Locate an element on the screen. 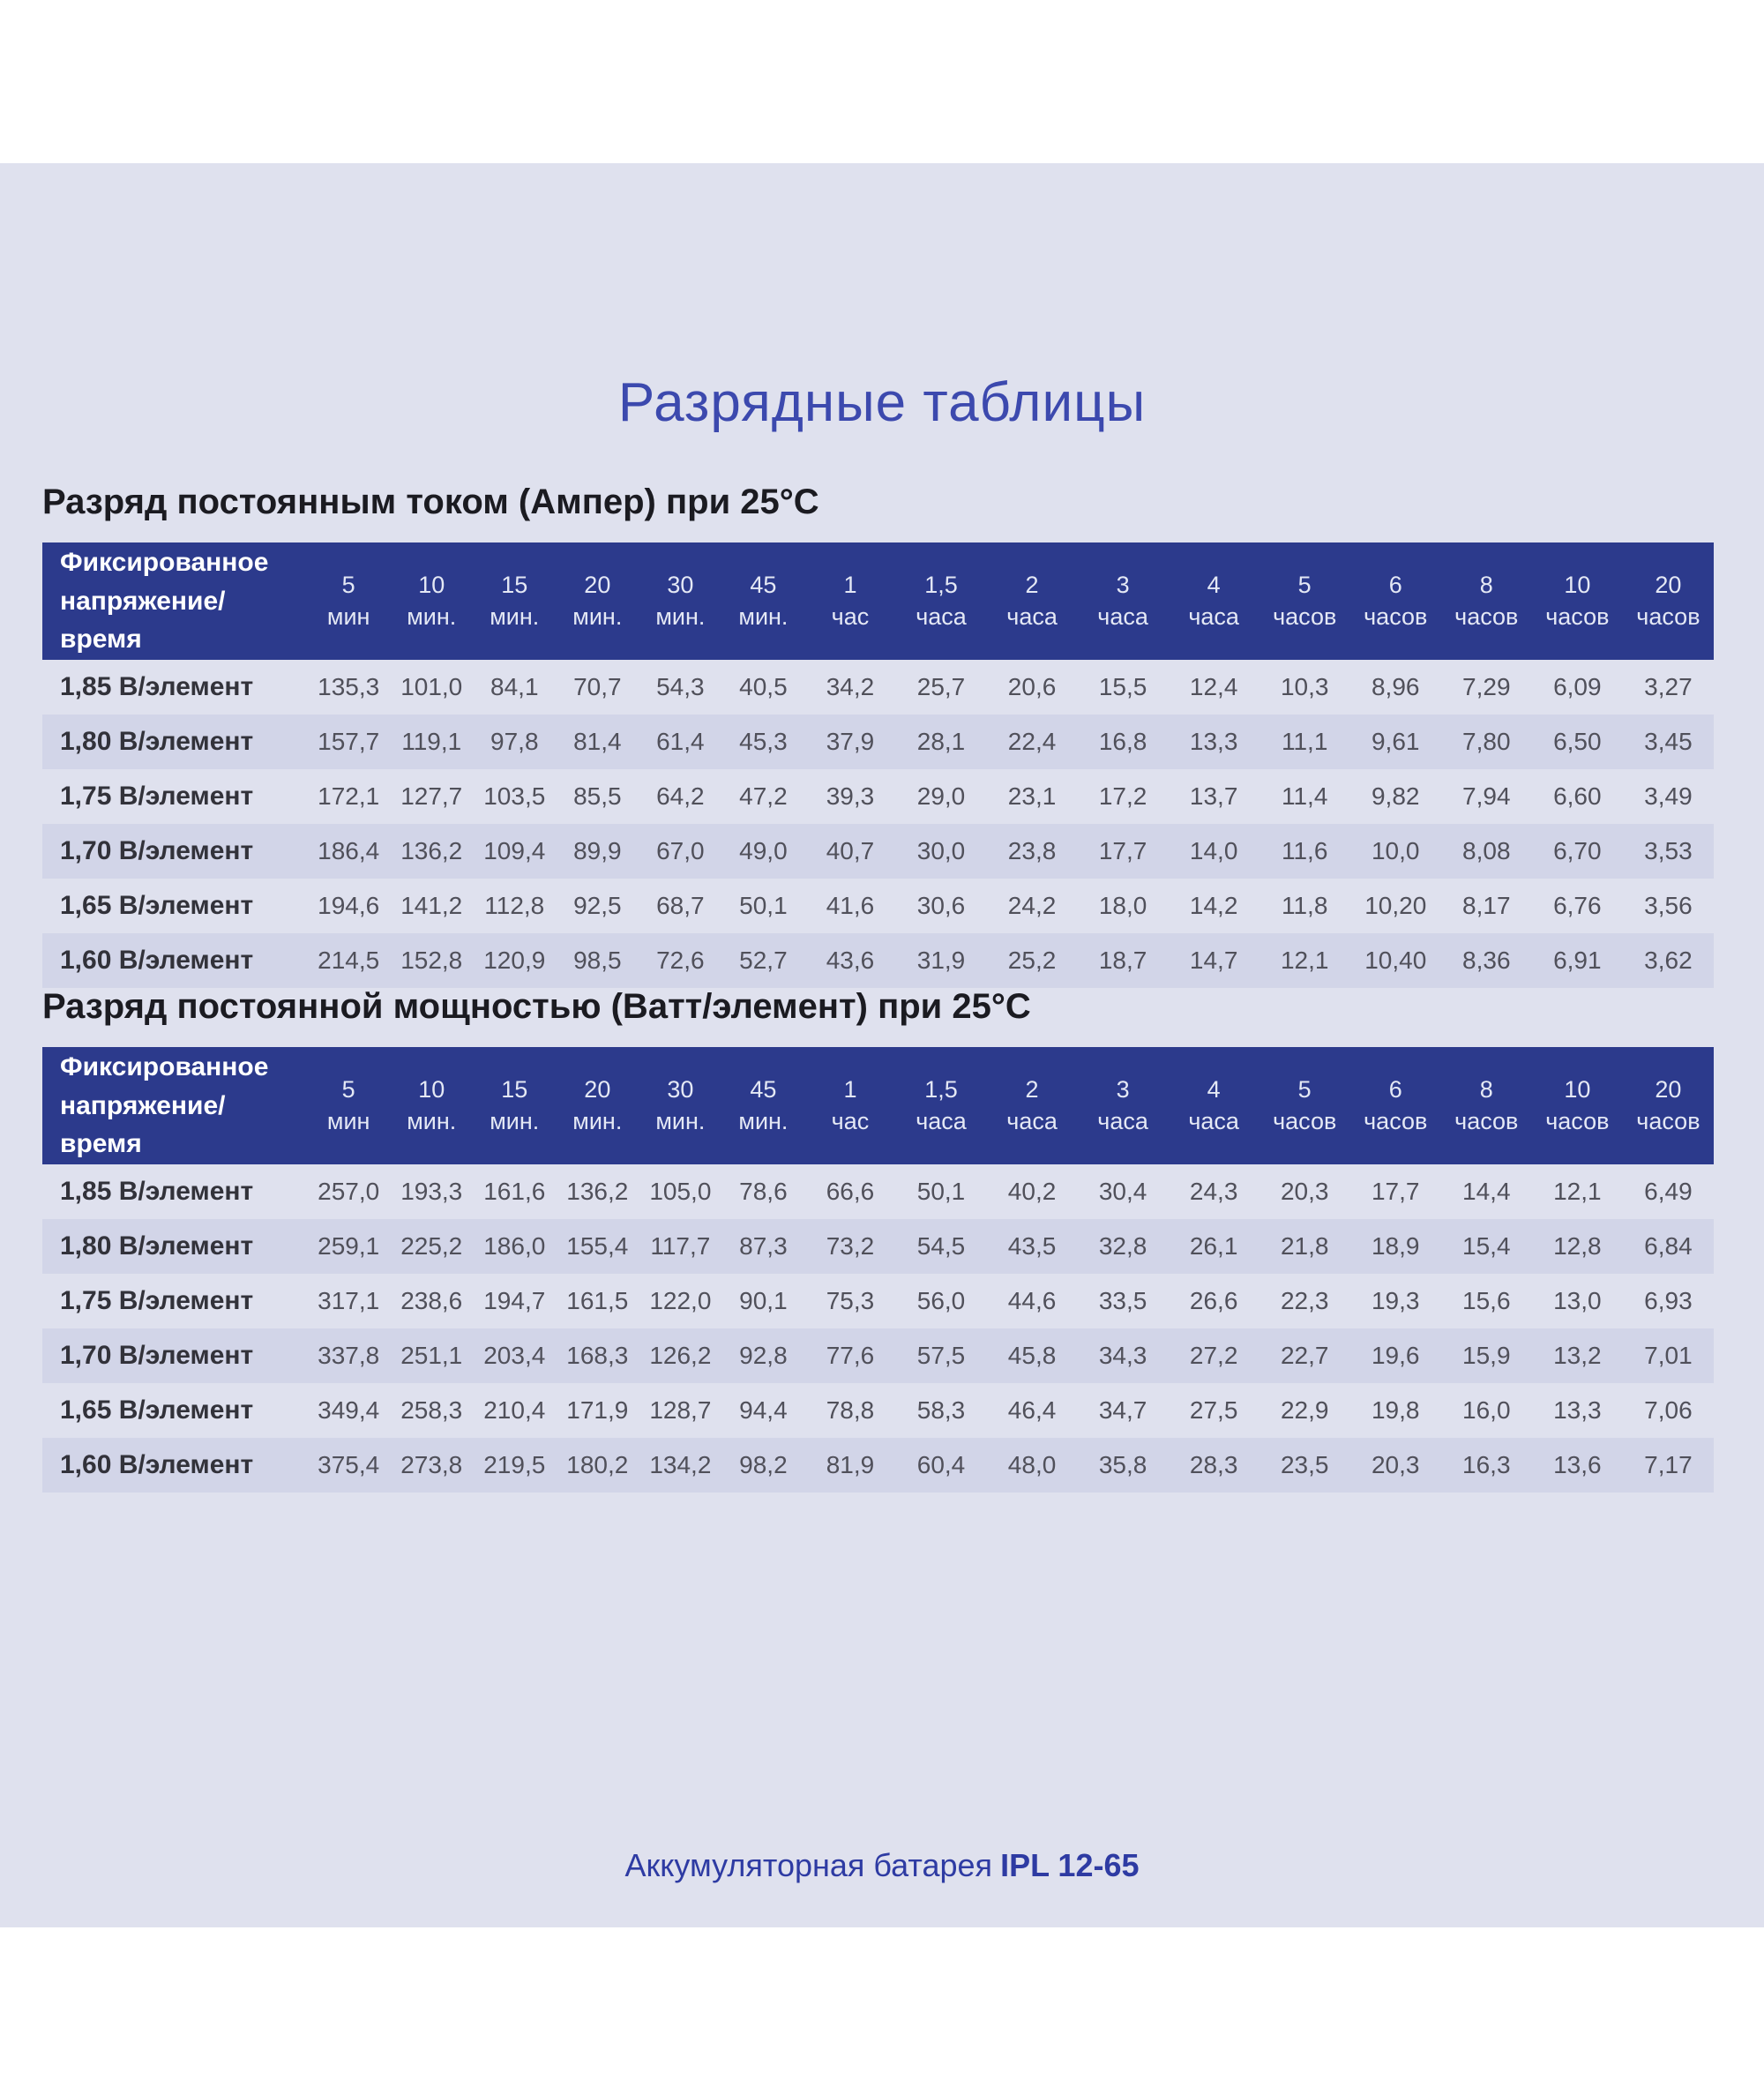 This screenshot has width=1764, height=2095. value-cell: 16,3 is located at coordinates (1486, 1464).